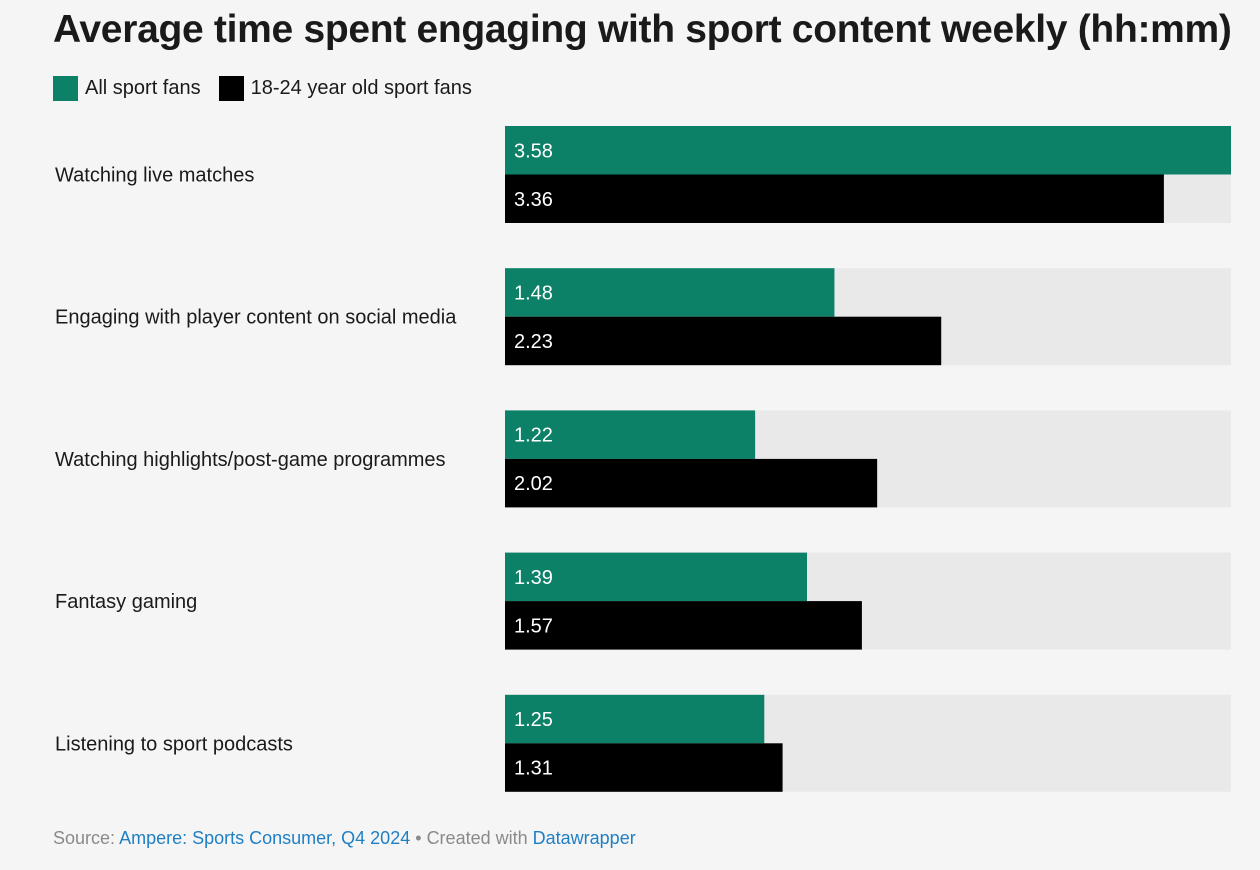 Image resolution: width=1260 pixels, height=870 pixels. I want to click on value-label-young-fans-listening-to-sport-podcasts: 1.31, so click(533, 769).